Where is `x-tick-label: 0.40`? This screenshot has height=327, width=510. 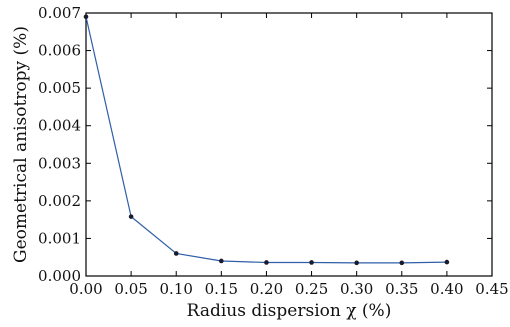 x-tick-label: 0.40 is located at coordinates (446, 289).